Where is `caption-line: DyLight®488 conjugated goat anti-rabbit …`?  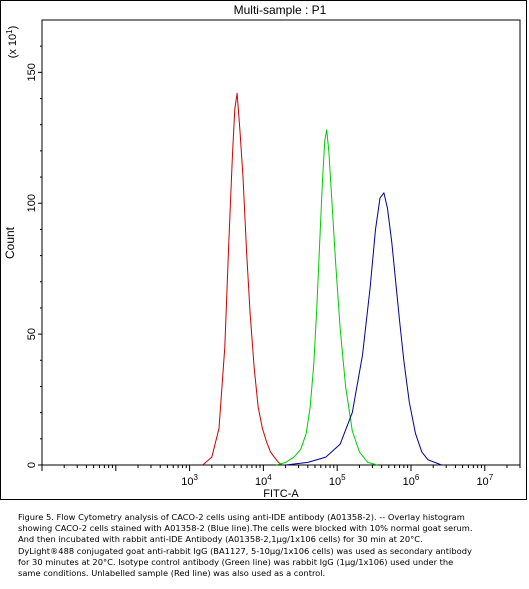
caption-line: DyLight®488 conjugated goat anti-rabbit … is located at coordinates (245, 550).